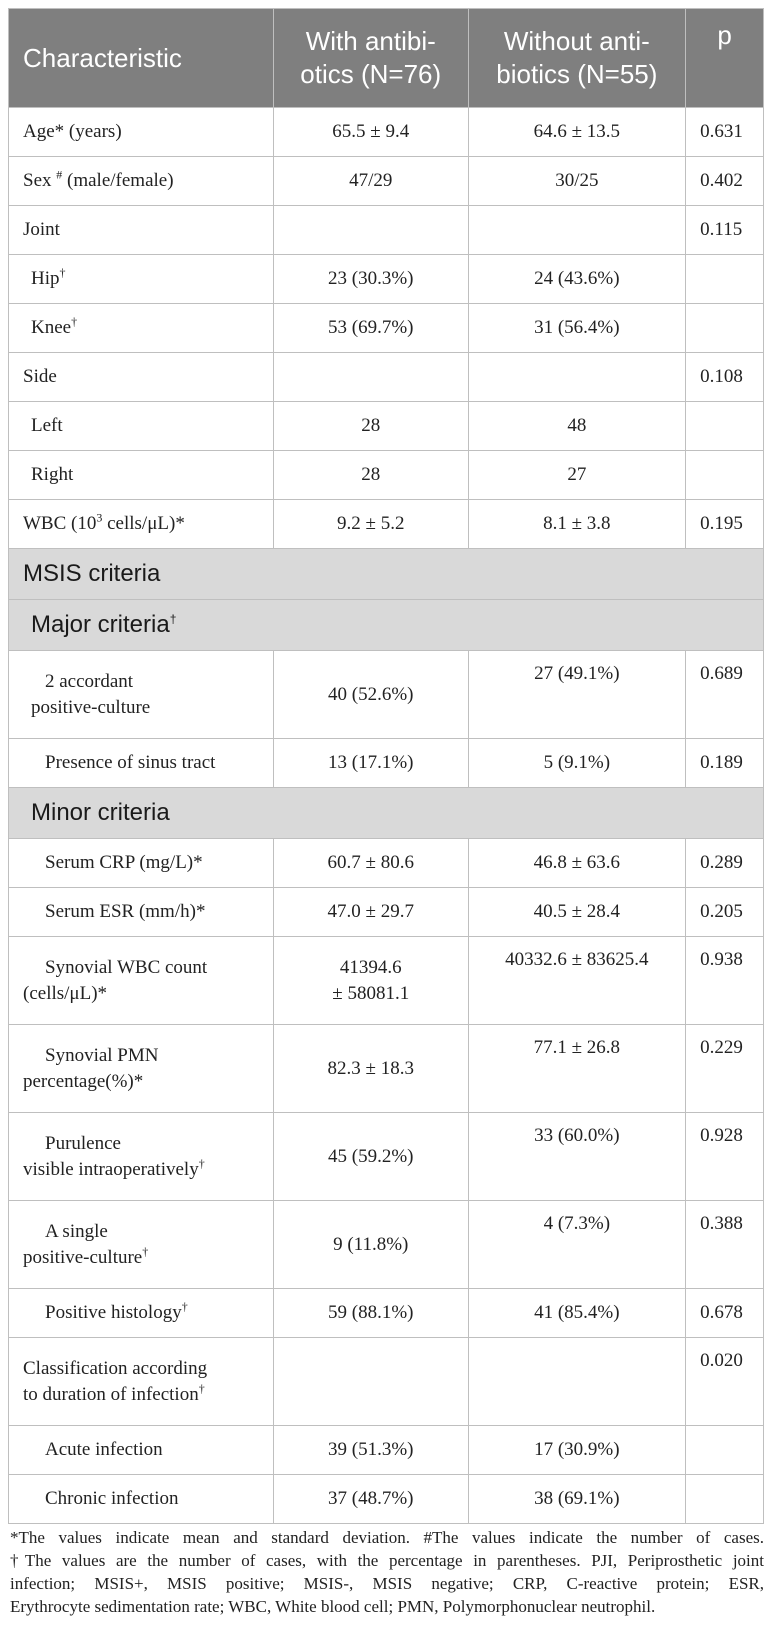 Image resolution: width=772 pixels, height=1649 pixels. Describe the element at coordinates (576, 41) in the screenshot. I see `header-without-line1: Without anti-` at that location.